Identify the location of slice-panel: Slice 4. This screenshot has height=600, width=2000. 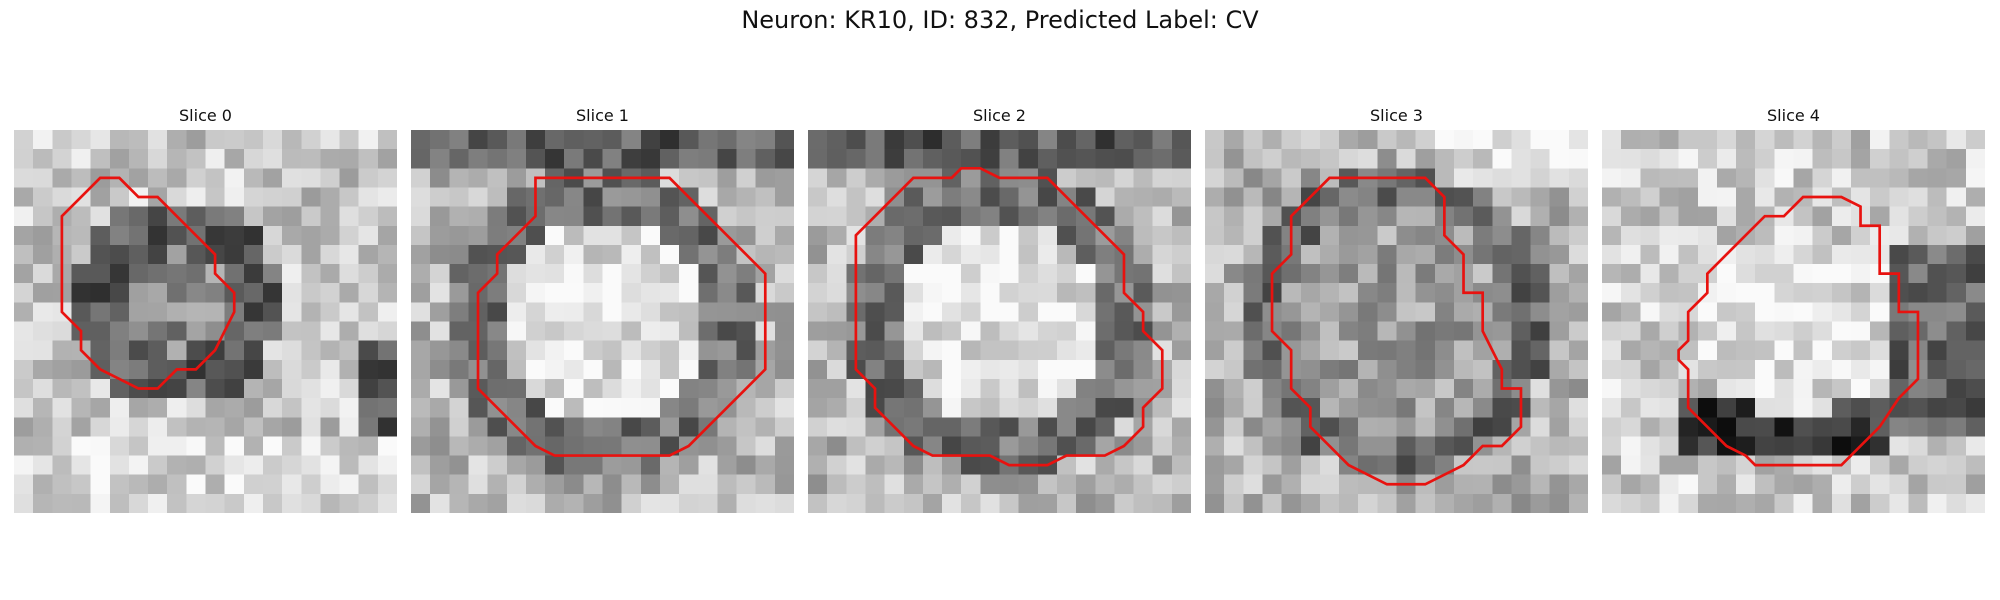
(1793, 308).